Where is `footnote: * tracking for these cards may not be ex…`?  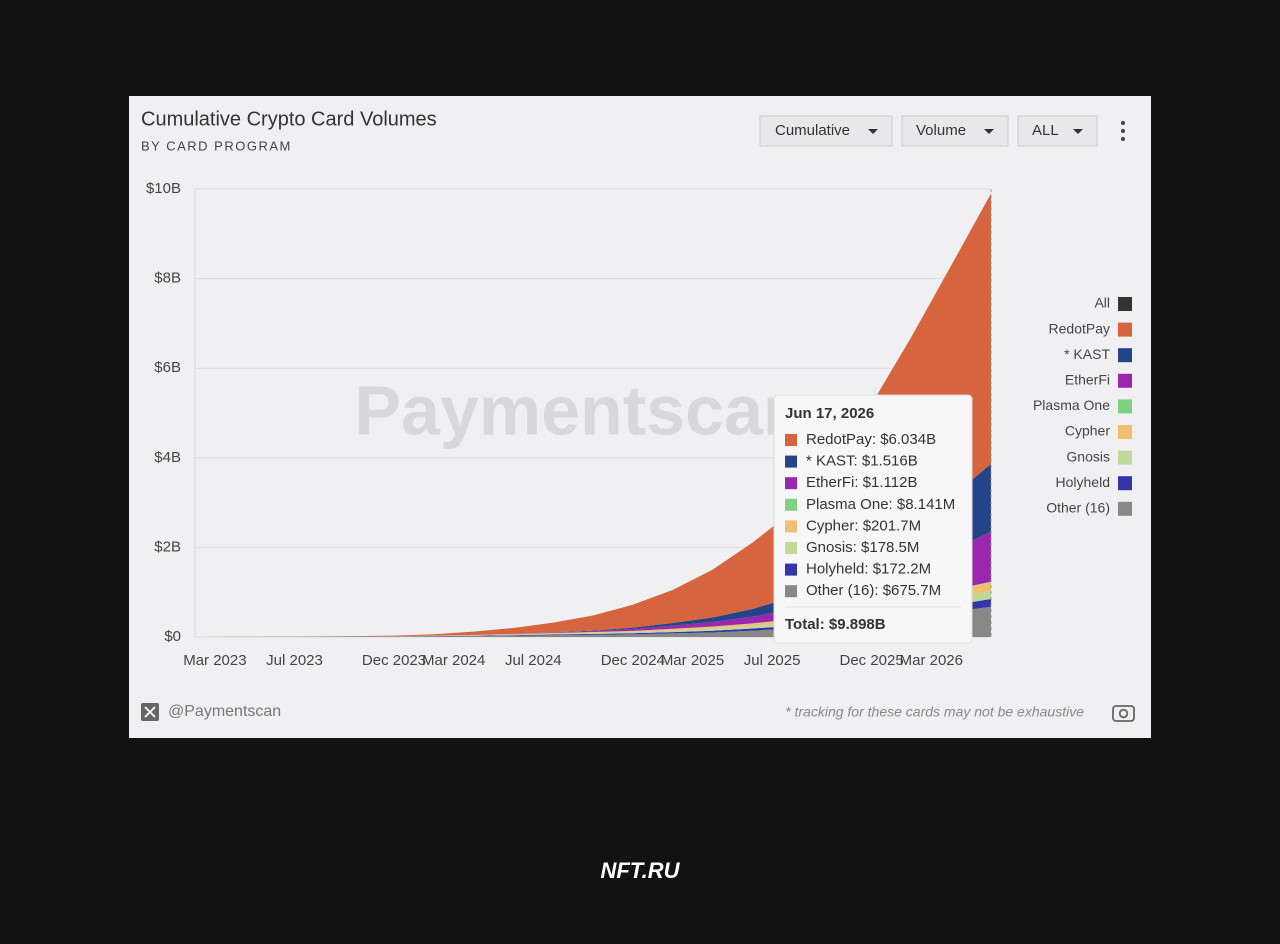
footnote: * tracking for these cards may not be ex… is located at coordinates (934, 712).